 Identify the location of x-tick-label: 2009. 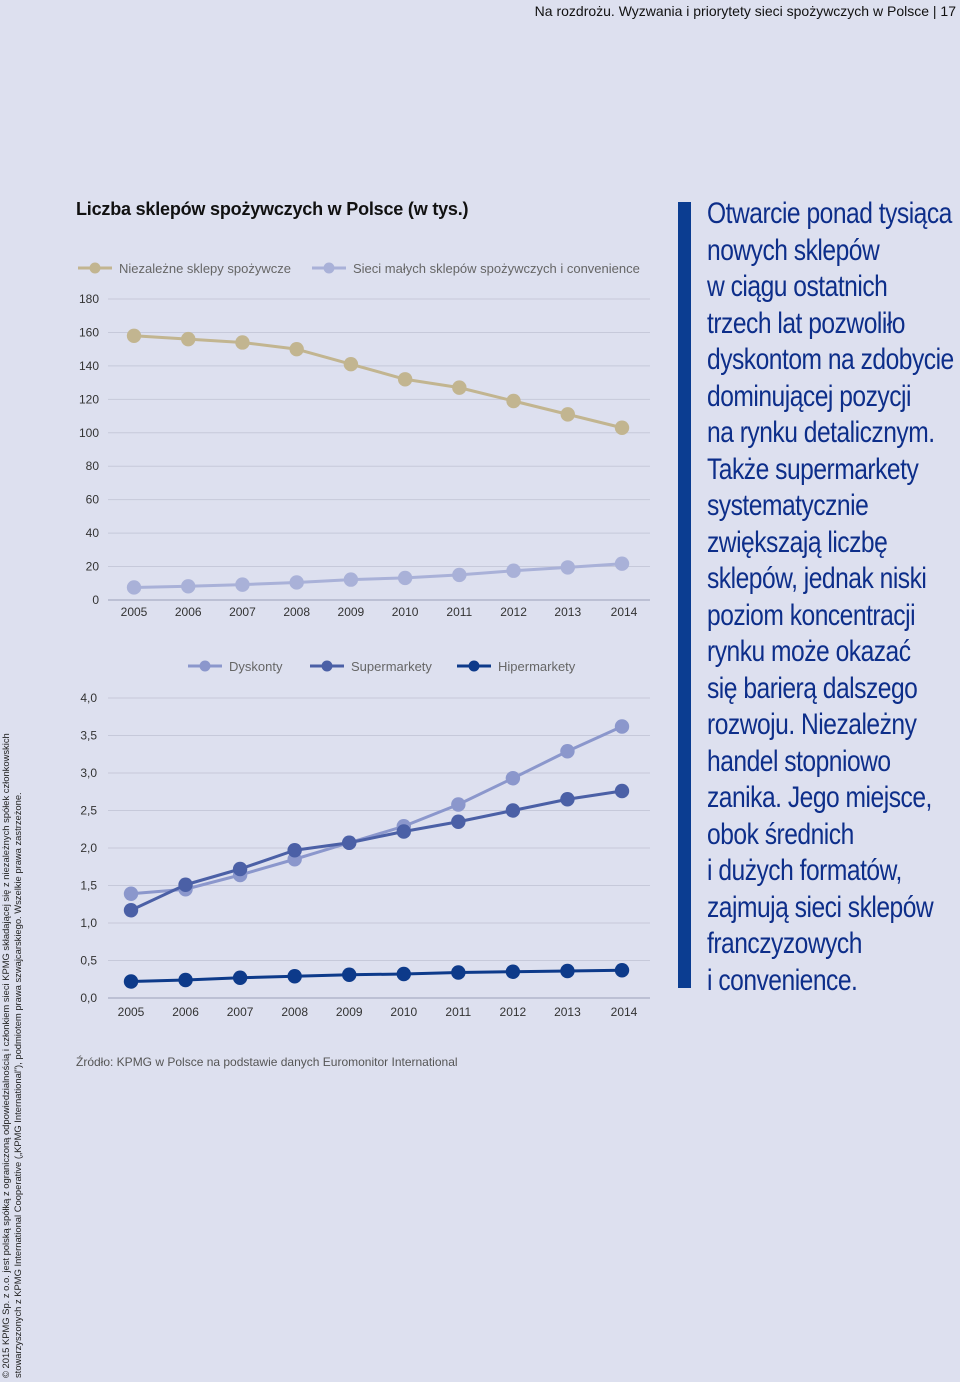
(351, 612).